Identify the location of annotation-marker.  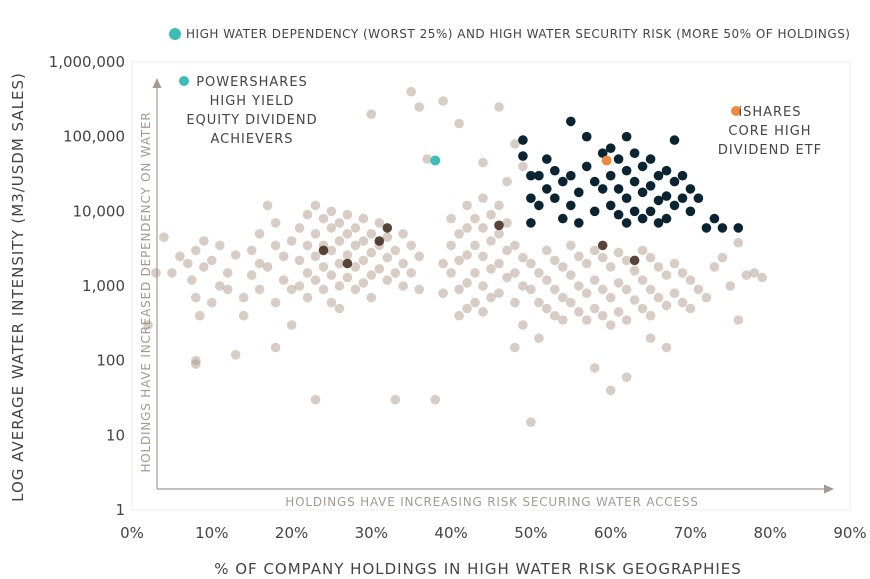
(184, 81).